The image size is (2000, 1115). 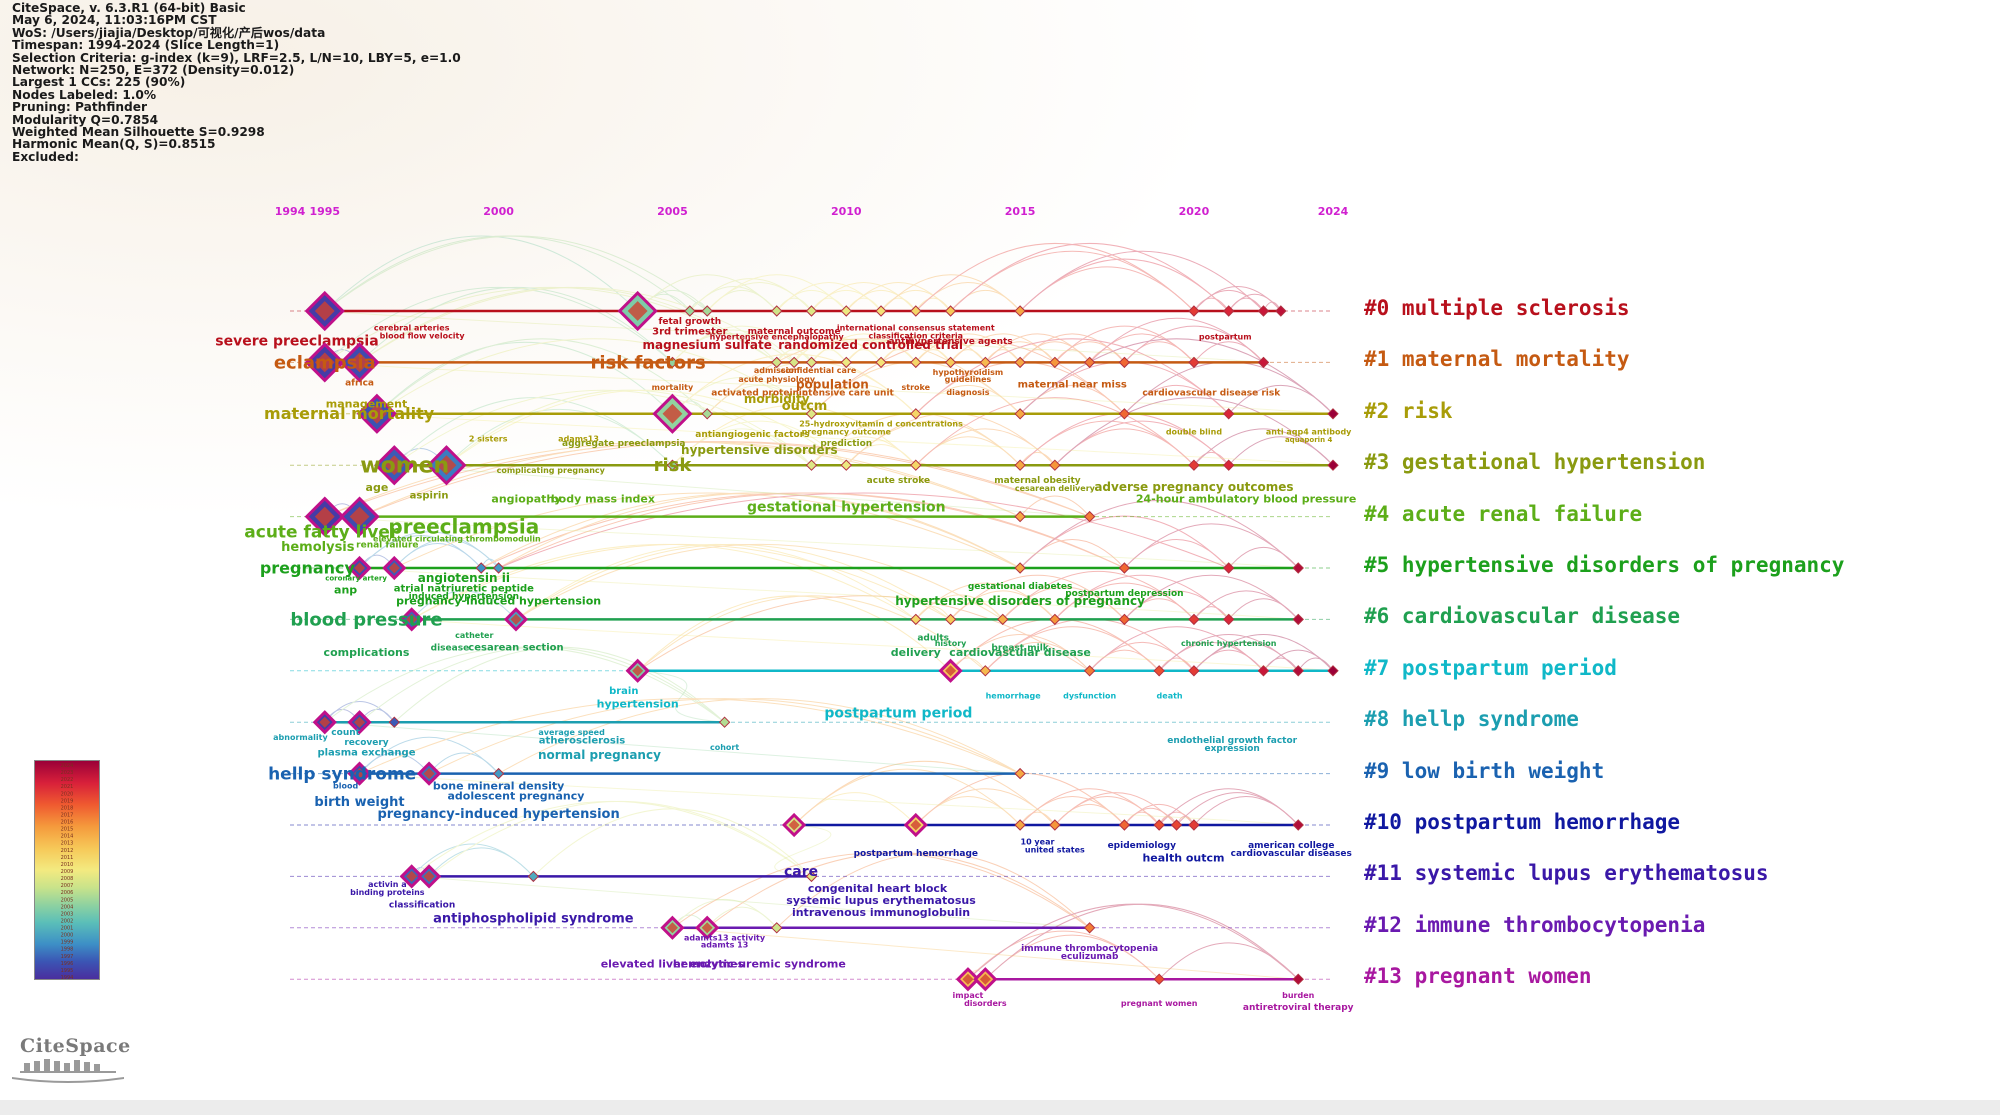 What do you see at coordinates (423, 336) in the screenshot?
I see `keyword-label: blood flow velocity` at bounding box center [423, 336].